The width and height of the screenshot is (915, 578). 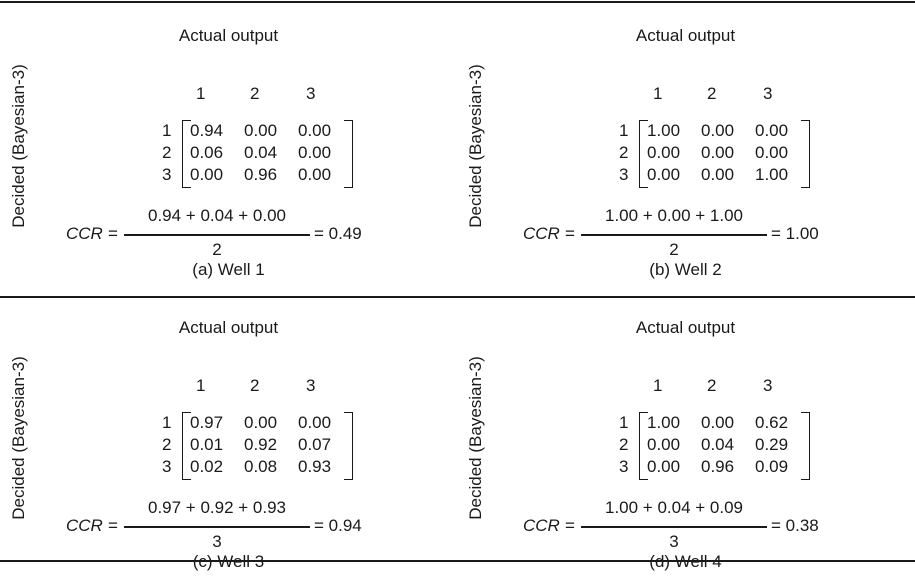 What do you see at coordinates (338, 233) in the screenshot?
I see `ccr-result: = 0.49` at bounding box center [338, 233].